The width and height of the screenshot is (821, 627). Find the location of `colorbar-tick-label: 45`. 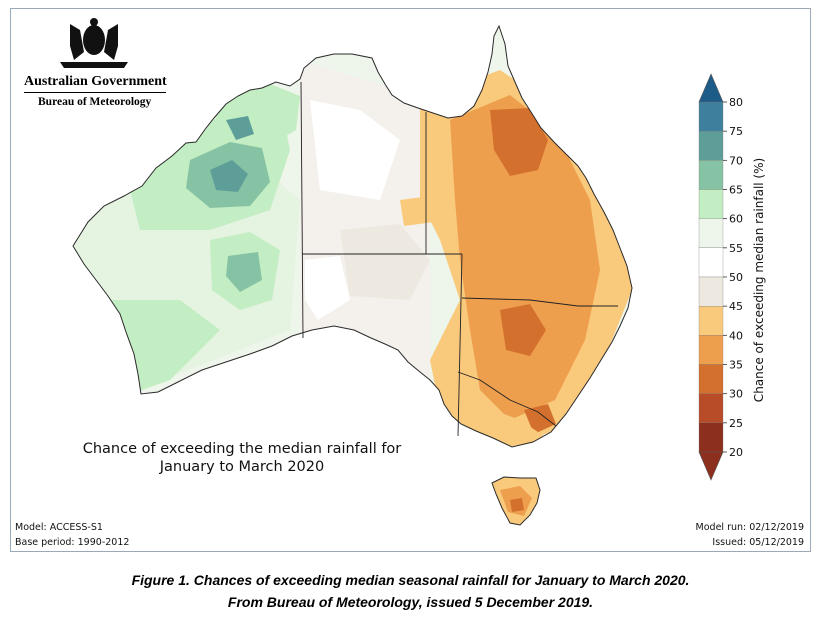

colorbar-tick-label: 45 is located at coordinates (736, 306).